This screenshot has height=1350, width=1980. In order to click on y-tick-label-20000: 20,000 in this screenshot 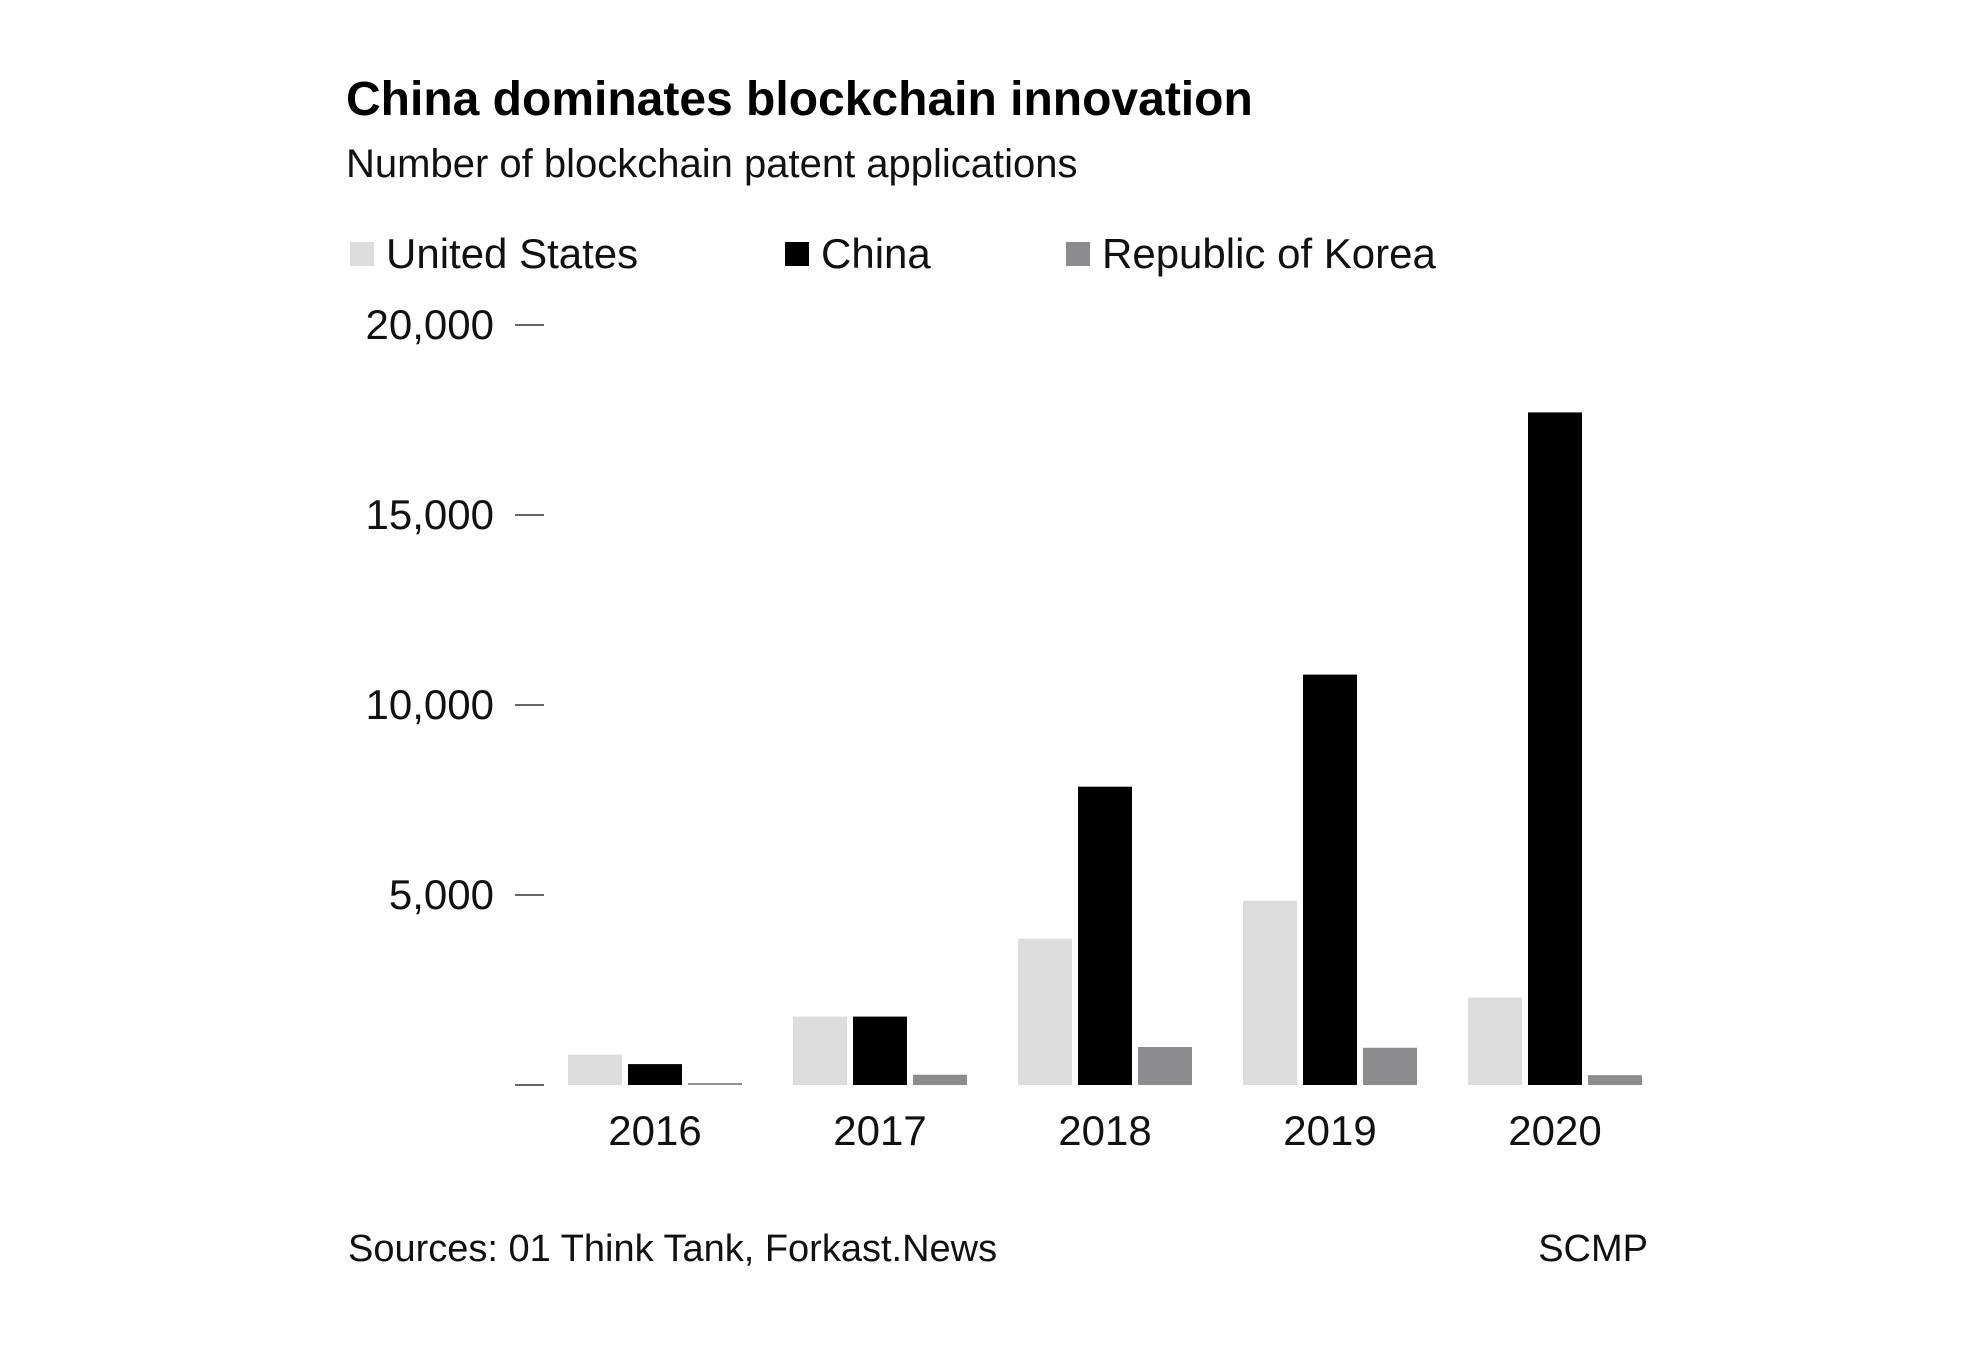, I will do `click(430, 324)`.